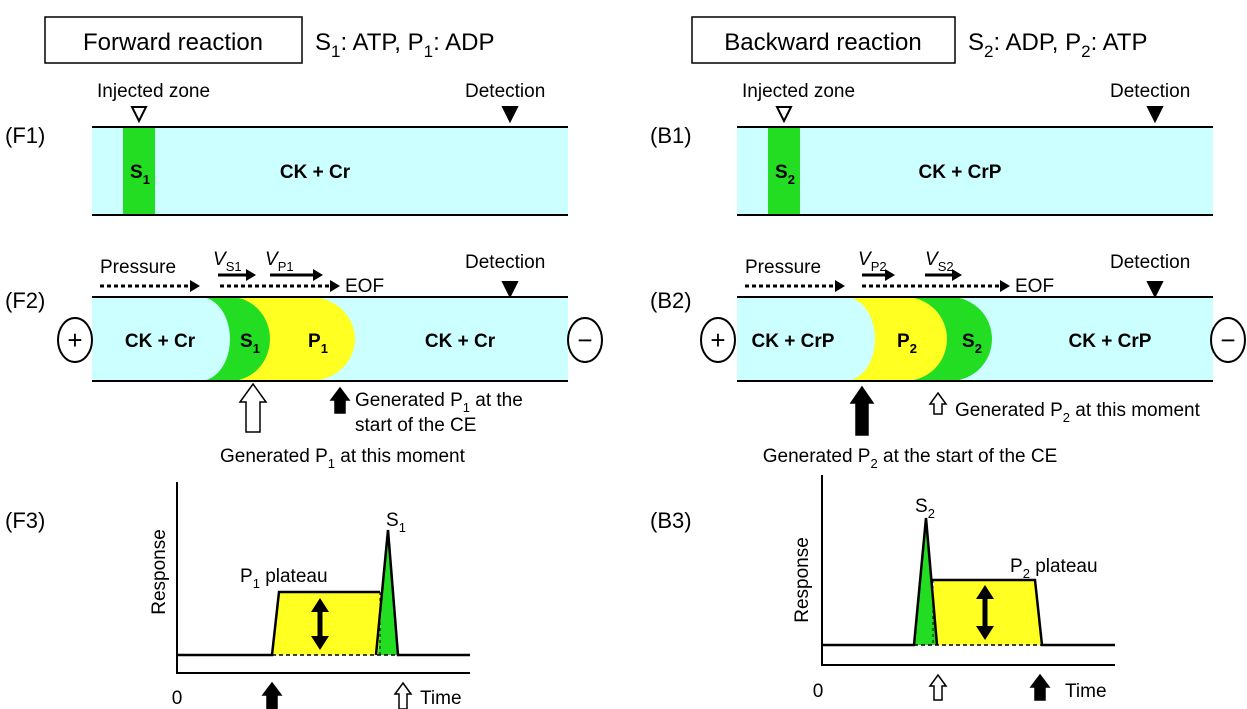  I want to click on label-part: : ATP, P, so click(381, 42).